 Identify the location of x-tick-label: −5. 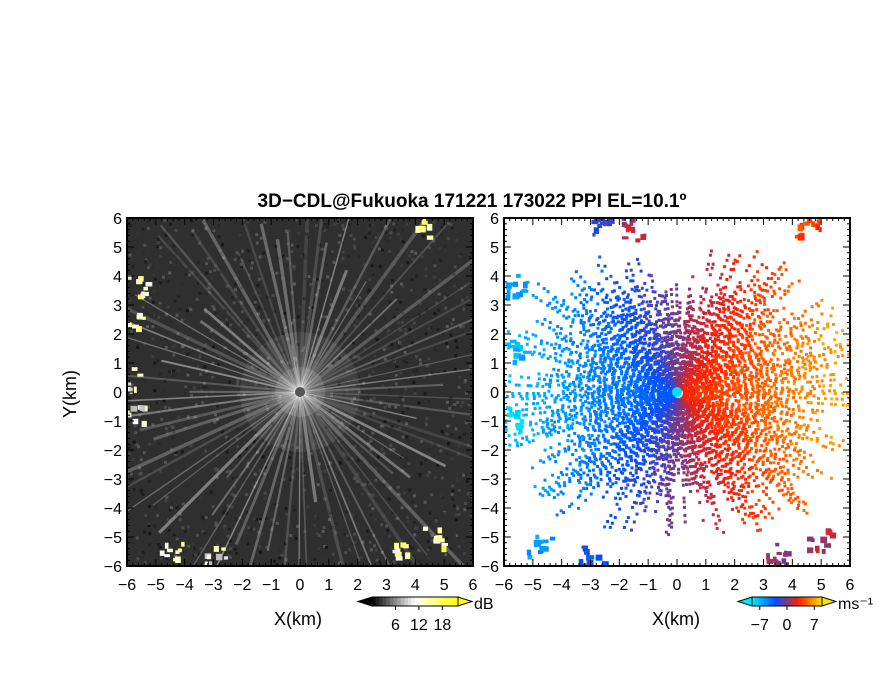
(156, 585).